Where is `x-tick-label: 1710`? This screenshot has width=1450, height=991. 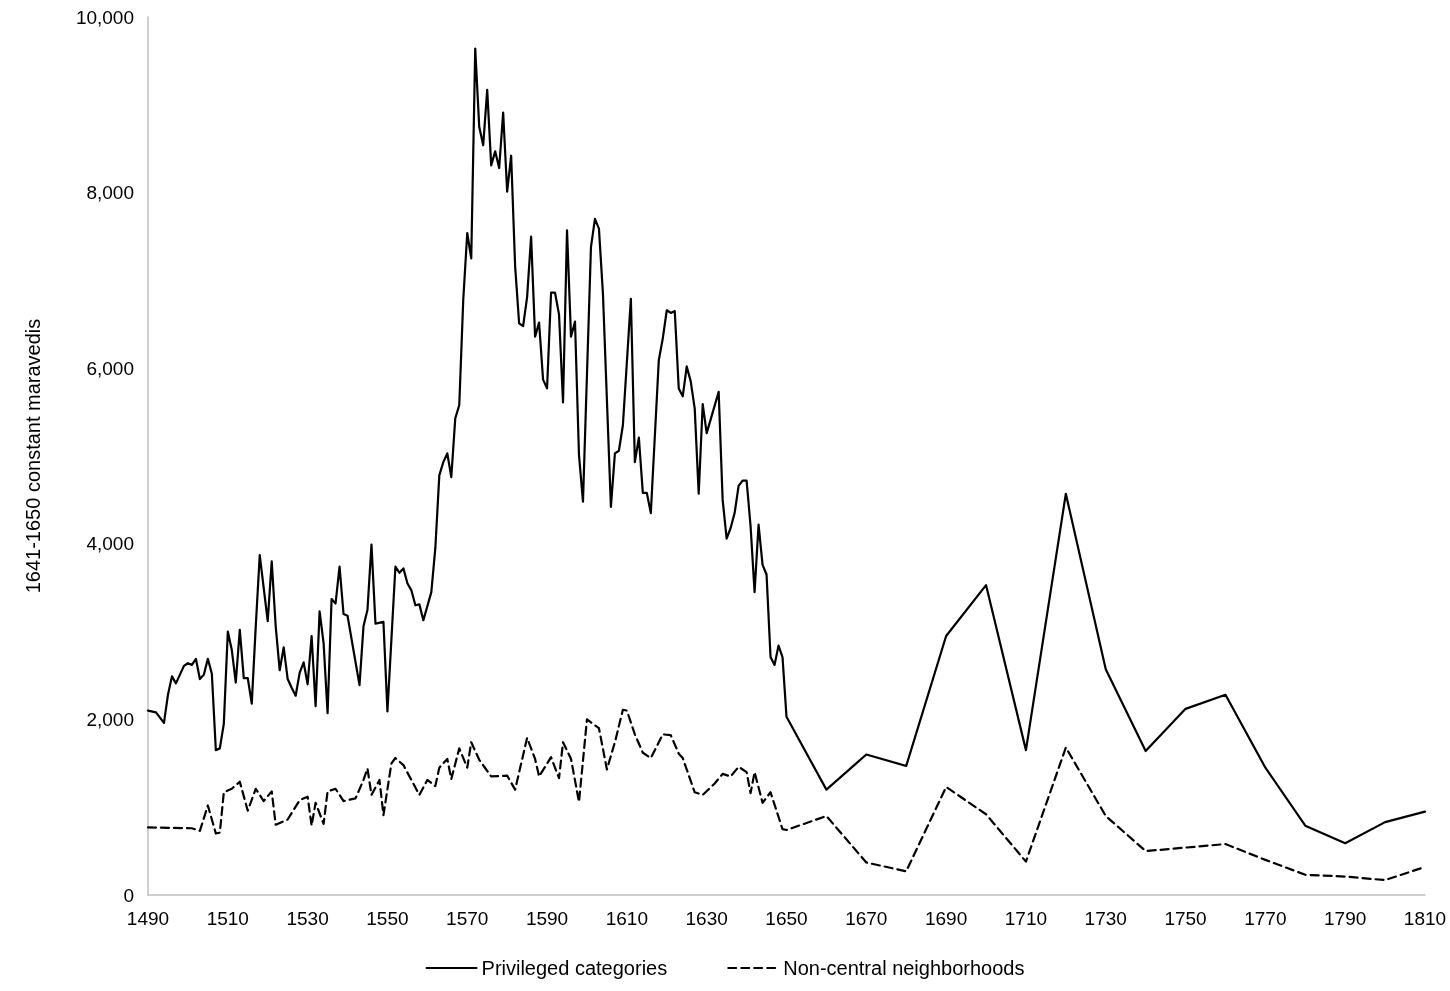
x-tick-label: 1710 is located at coordinates (1026, 918).